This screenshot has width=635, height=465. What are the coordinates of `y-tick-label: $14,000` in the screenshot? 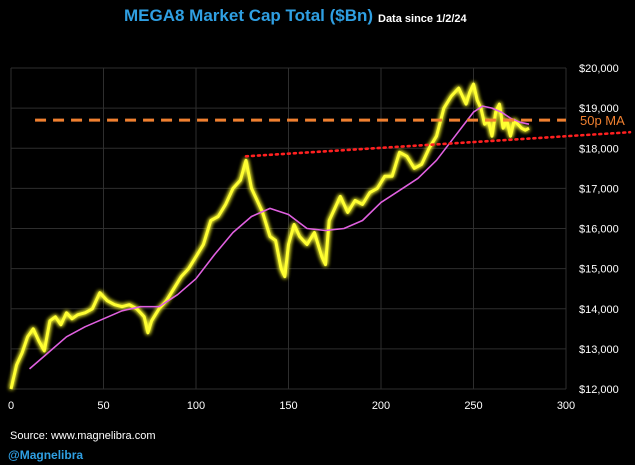 It's located at (599, 310).